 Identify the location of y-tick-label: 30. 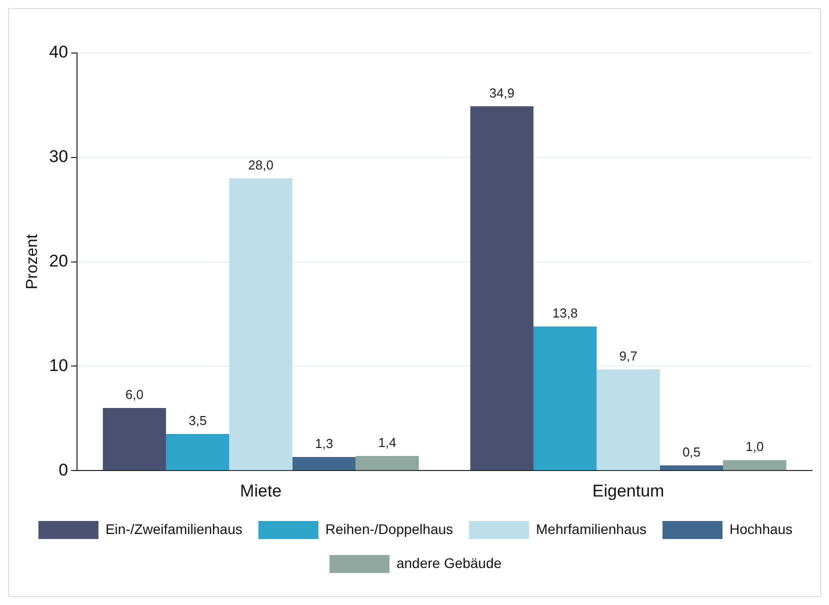
(58, 156).